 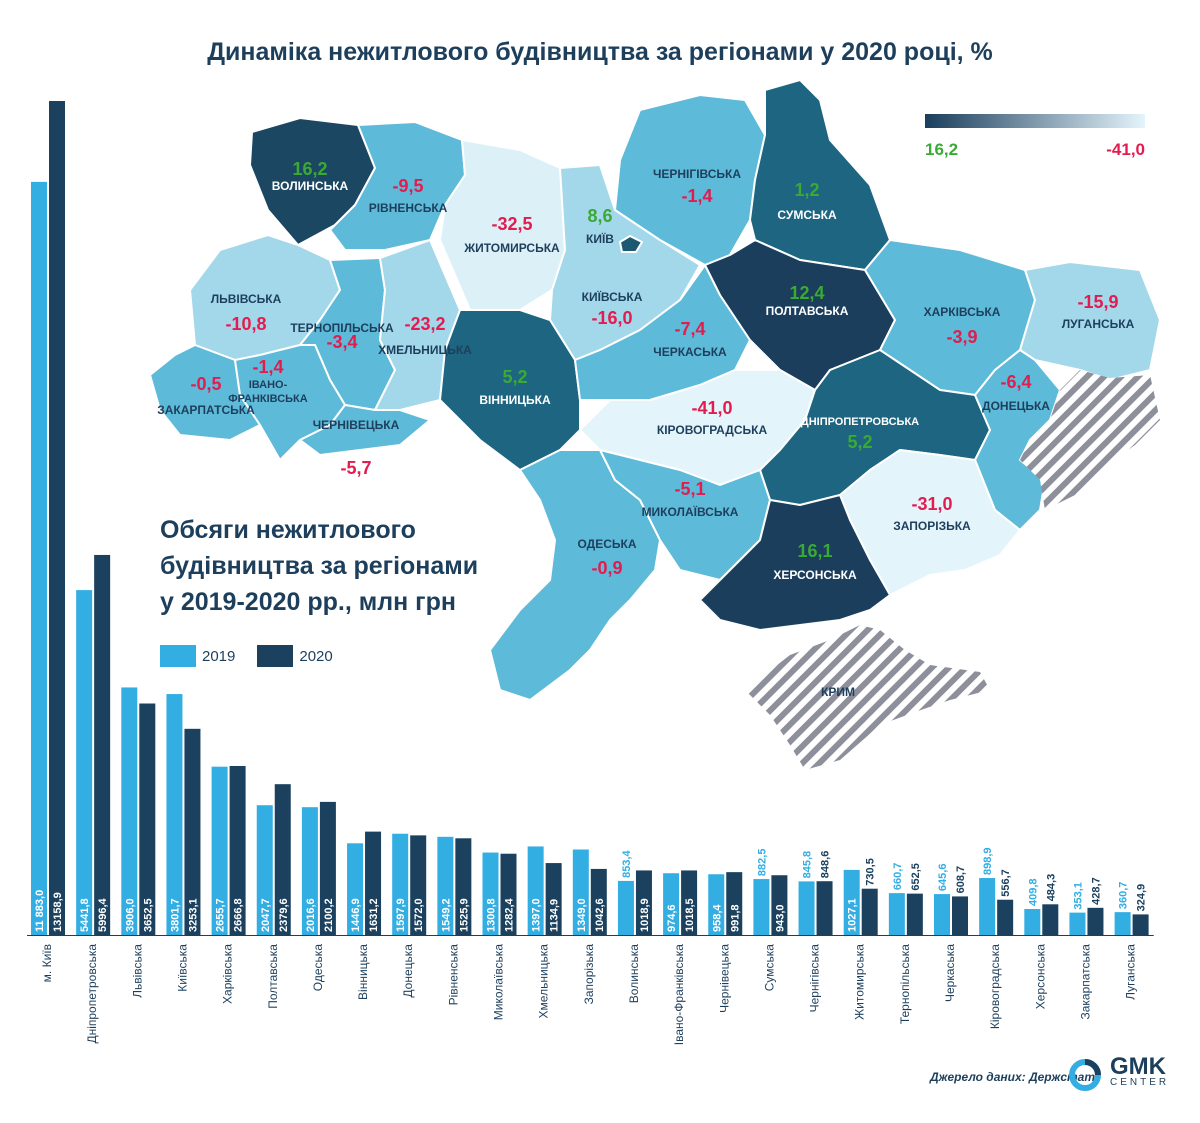 I want to click on map-region-value: -5,7, so click(x=355, y=468).